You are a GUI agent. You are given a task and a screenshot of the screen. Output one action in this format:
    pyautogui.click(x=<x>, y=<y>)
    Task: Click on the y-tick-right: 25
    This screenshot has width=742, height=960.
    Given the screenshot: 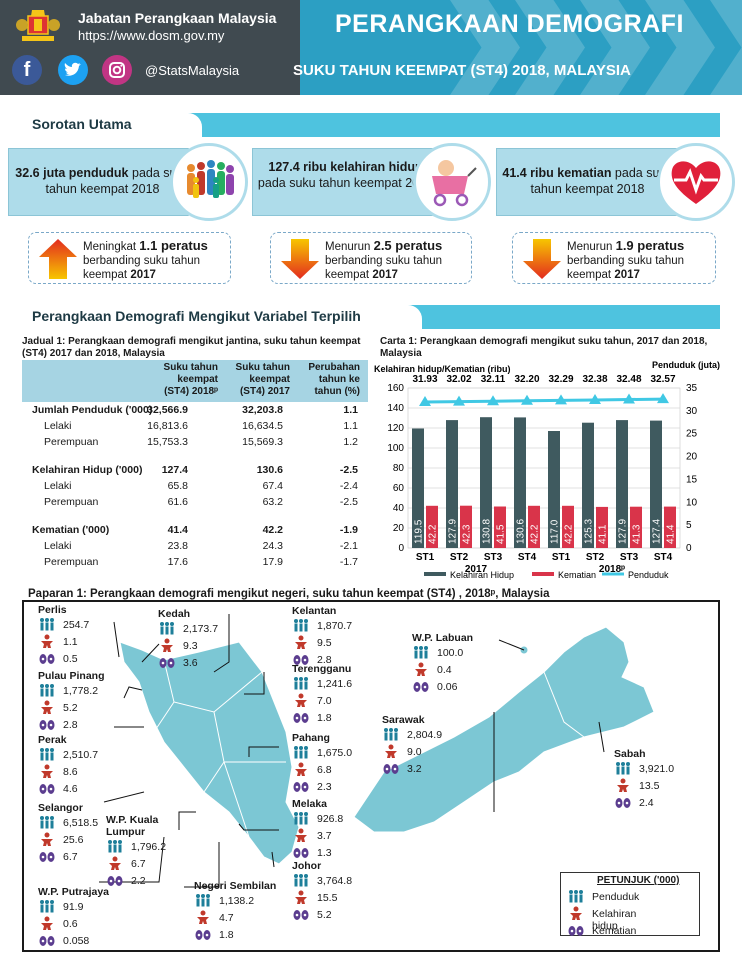 What is the action you would take?
    pyautogui.click(x=692, y=434)
    